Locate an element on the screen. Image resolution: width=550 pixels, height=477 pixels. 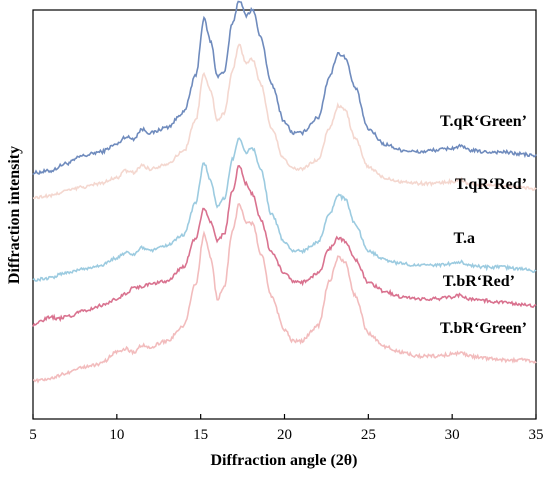
x-axis-label: Diffraction angle (2θ) is located at coordinates (284, 460).